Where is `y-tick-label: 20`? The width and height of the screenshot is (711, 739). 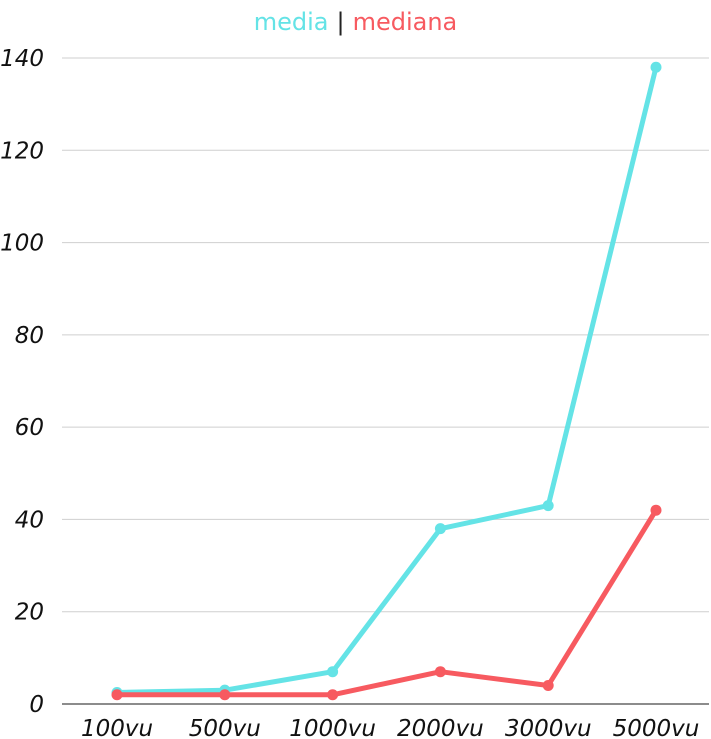
y-tick-label: 20 is located at coordinates (29, 613).